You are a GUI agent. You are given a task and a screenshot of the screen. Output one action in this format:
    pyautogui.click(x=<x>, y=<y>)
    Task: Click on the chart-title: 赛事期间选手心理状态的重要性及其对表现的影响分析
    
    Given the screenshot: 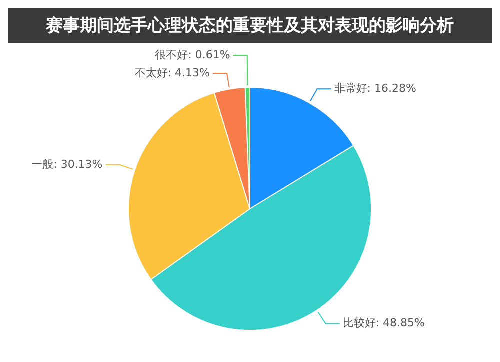 What is the action you would take?
    pyautogui.click(x=250, y=25)
    